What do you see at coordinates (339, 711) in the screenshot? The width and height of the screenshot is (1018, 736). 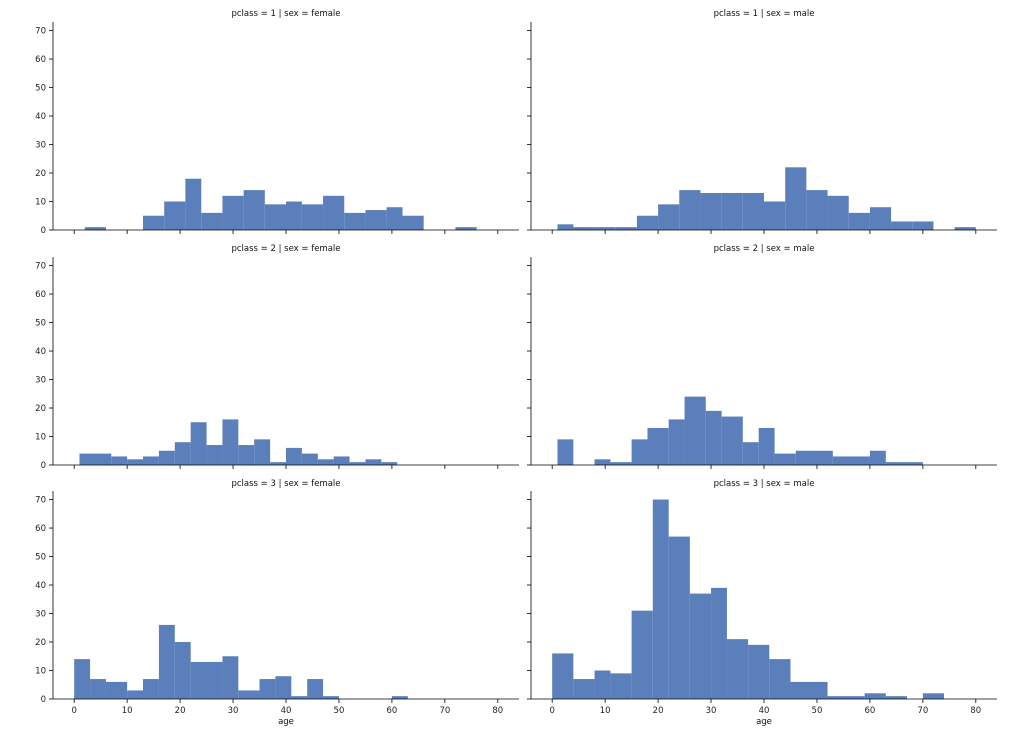 I see `x-tick-label: 50` at bounding box center [339, 711].